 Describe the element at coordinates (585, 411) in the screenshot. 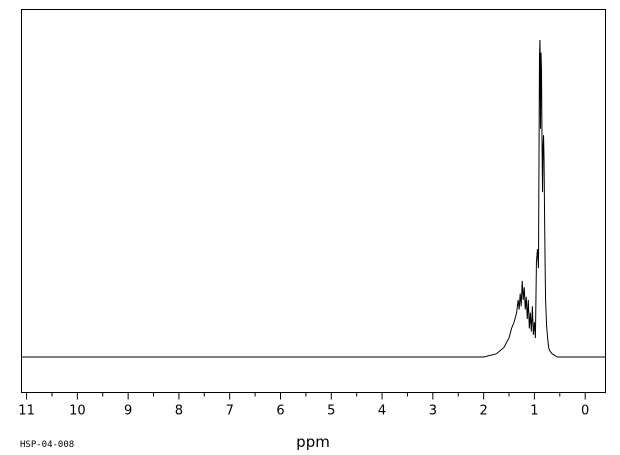

I see `tick-label: 0` at that location.